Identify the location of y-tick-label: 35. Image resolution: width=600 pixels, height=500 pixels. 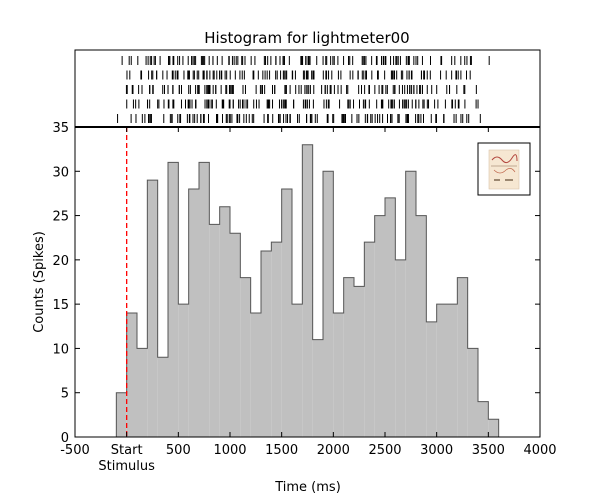
(60, 128).